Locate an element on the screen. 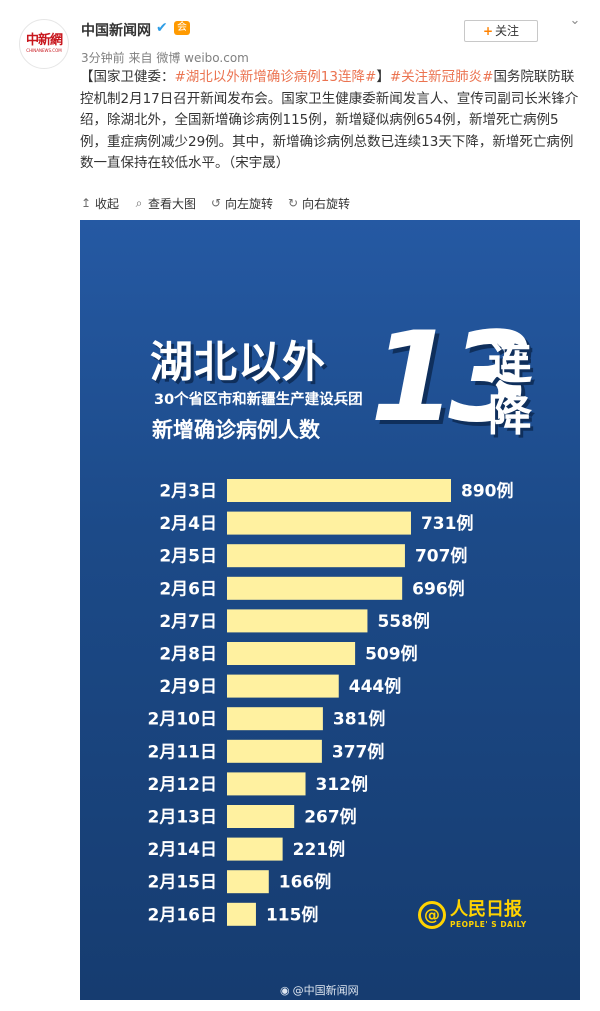  magnifier-icon: ⌕ is located at coordinates (139, 202).